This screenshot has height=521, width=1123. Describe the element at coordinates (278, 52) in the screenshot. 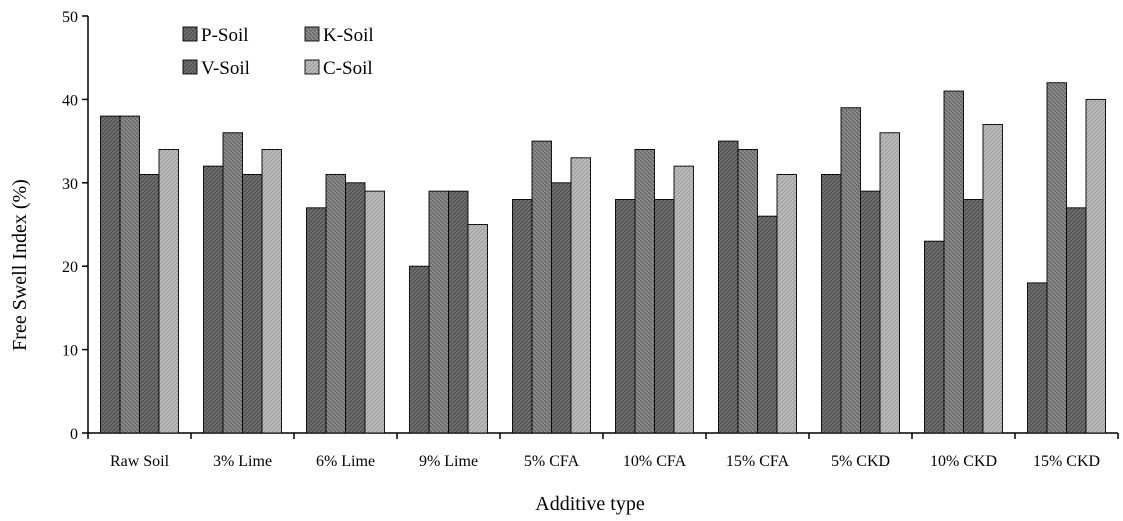

I see `legend: P-Soil K-Soil V-Soil C-Soil` at that location.